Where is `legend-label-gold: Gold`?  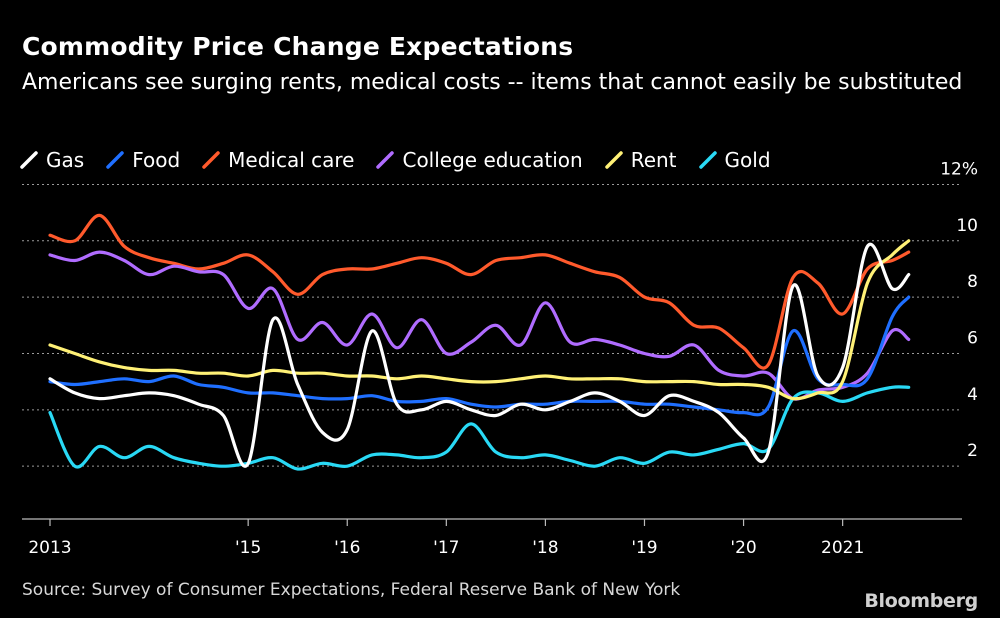
legend-label-gold: Gold is located at coordinates (747, 160).